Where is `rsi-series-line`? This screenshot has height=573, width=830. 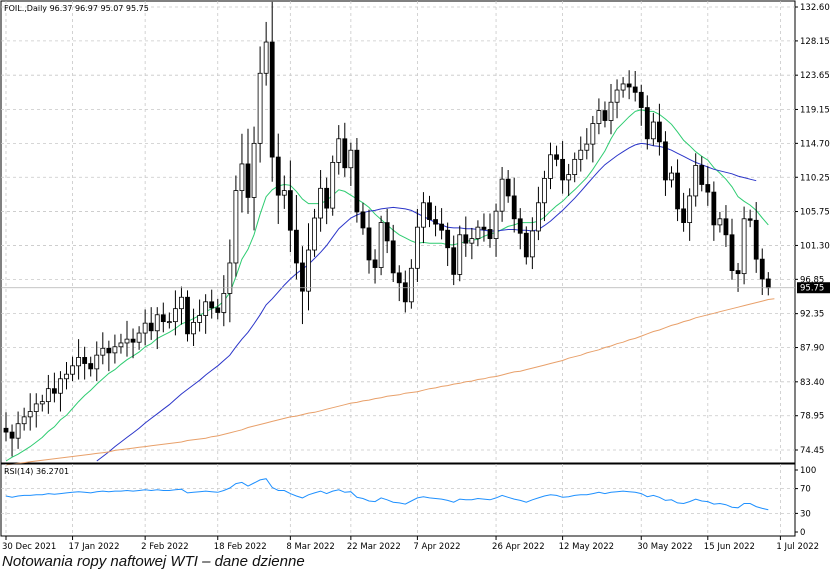
rsi-series-line is located at coordinates (387, 494).